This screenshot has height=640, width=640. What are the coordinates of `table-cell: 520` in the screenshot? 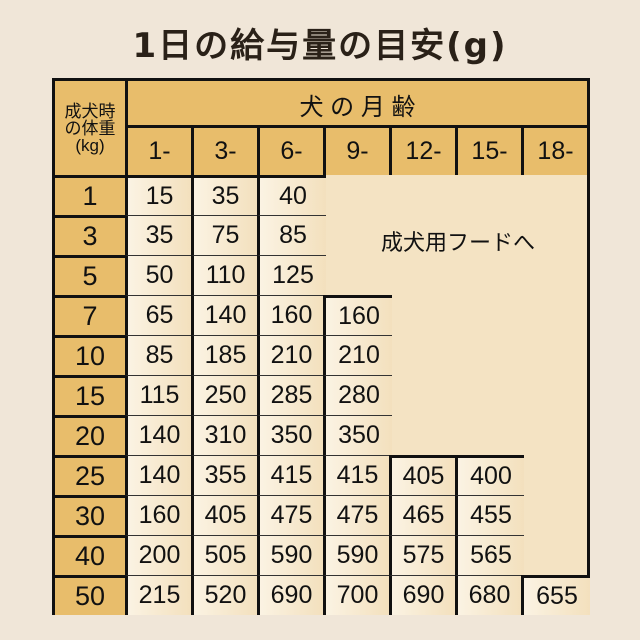 It's located at (224, 595).